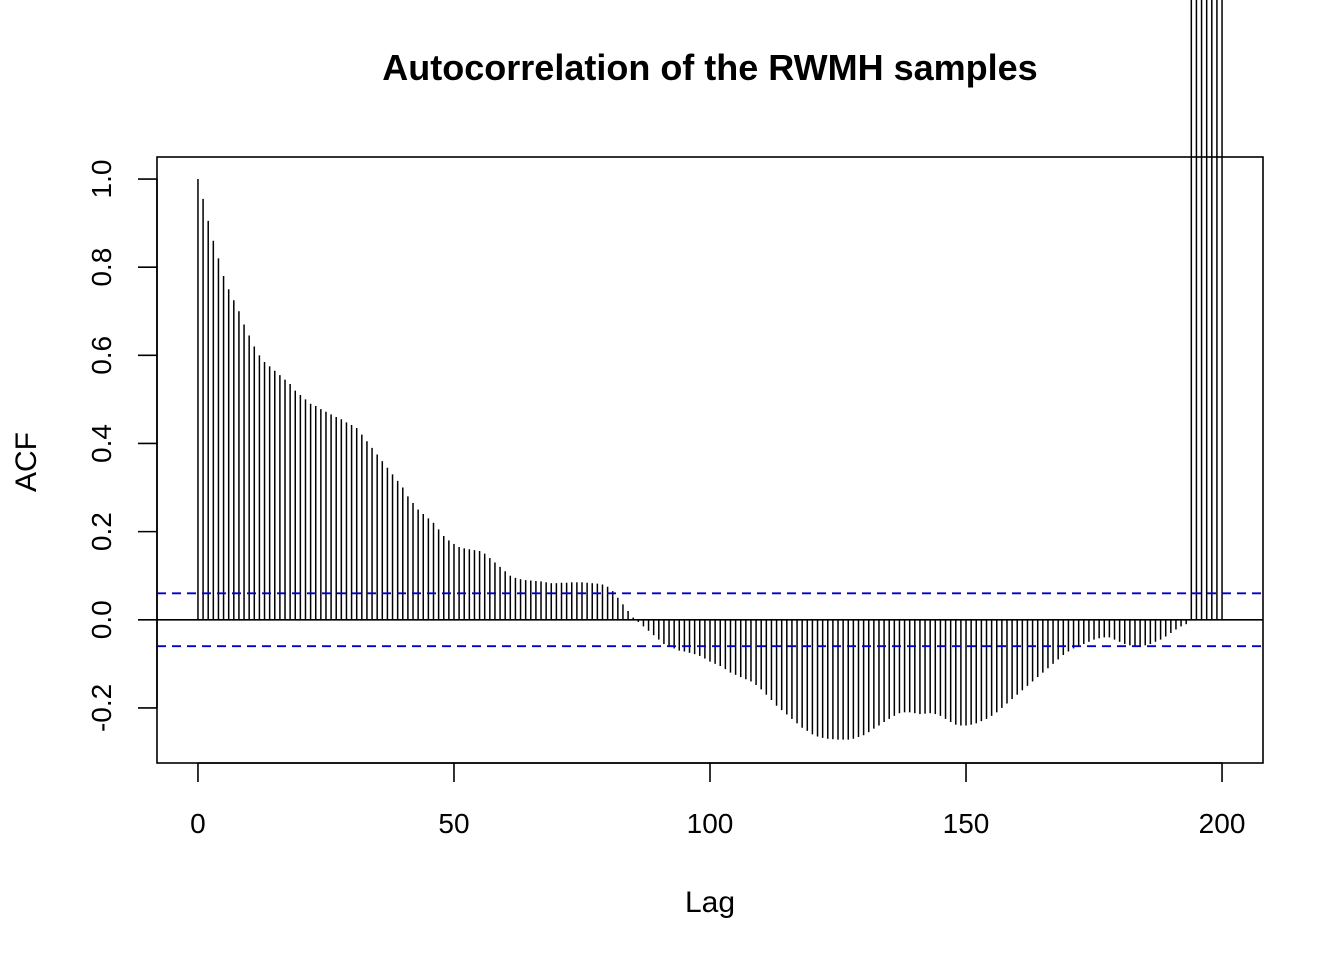 Image resolution: width=1344 pixels, height=960 pixels. What do you see at coordinates (710, 902) in the screenshot?
I see `x-axis-label: Lag` at bounding box center [710, 902].